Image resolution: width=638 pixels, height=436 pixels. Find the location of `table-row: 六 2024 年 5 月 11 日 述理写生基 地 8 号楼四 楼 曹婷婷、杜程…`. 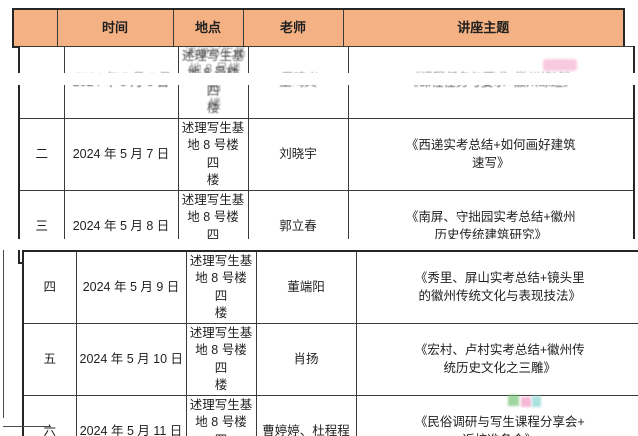

table-row: 六 2024 年 5 月 11 日 述理写生基 地 8 号楼四 楼 曹婷婷、杜程… is located at coordinates (330, 415).